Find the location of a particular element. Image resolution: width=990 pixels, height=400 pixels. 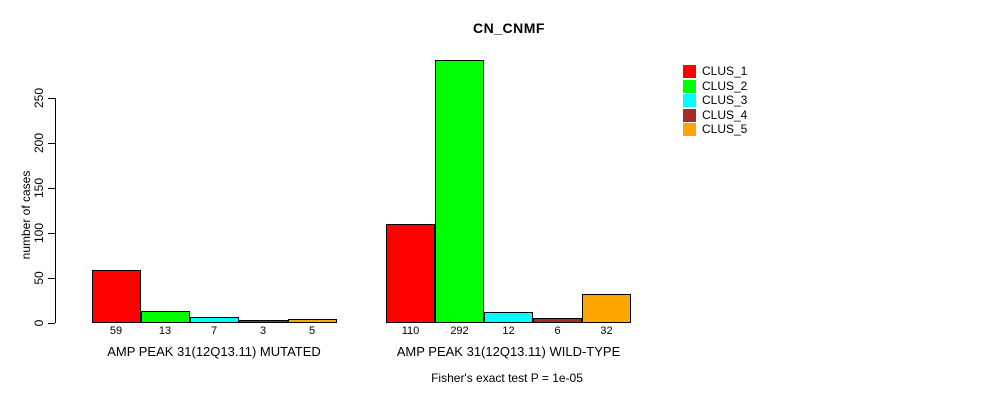

bar-clus_5-group2 is located at coordinates (606, 308).